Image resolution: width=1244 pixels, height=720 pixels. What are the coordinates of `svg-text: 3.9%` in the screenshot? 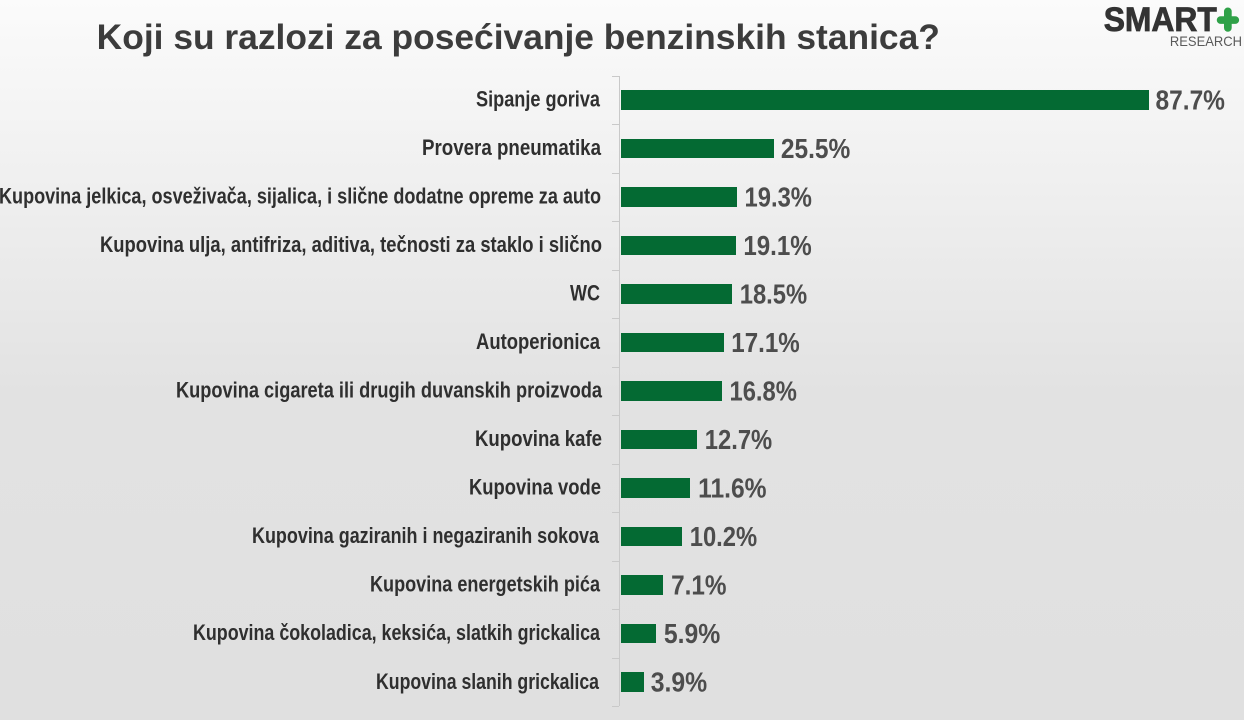 It's located at (679, 682).